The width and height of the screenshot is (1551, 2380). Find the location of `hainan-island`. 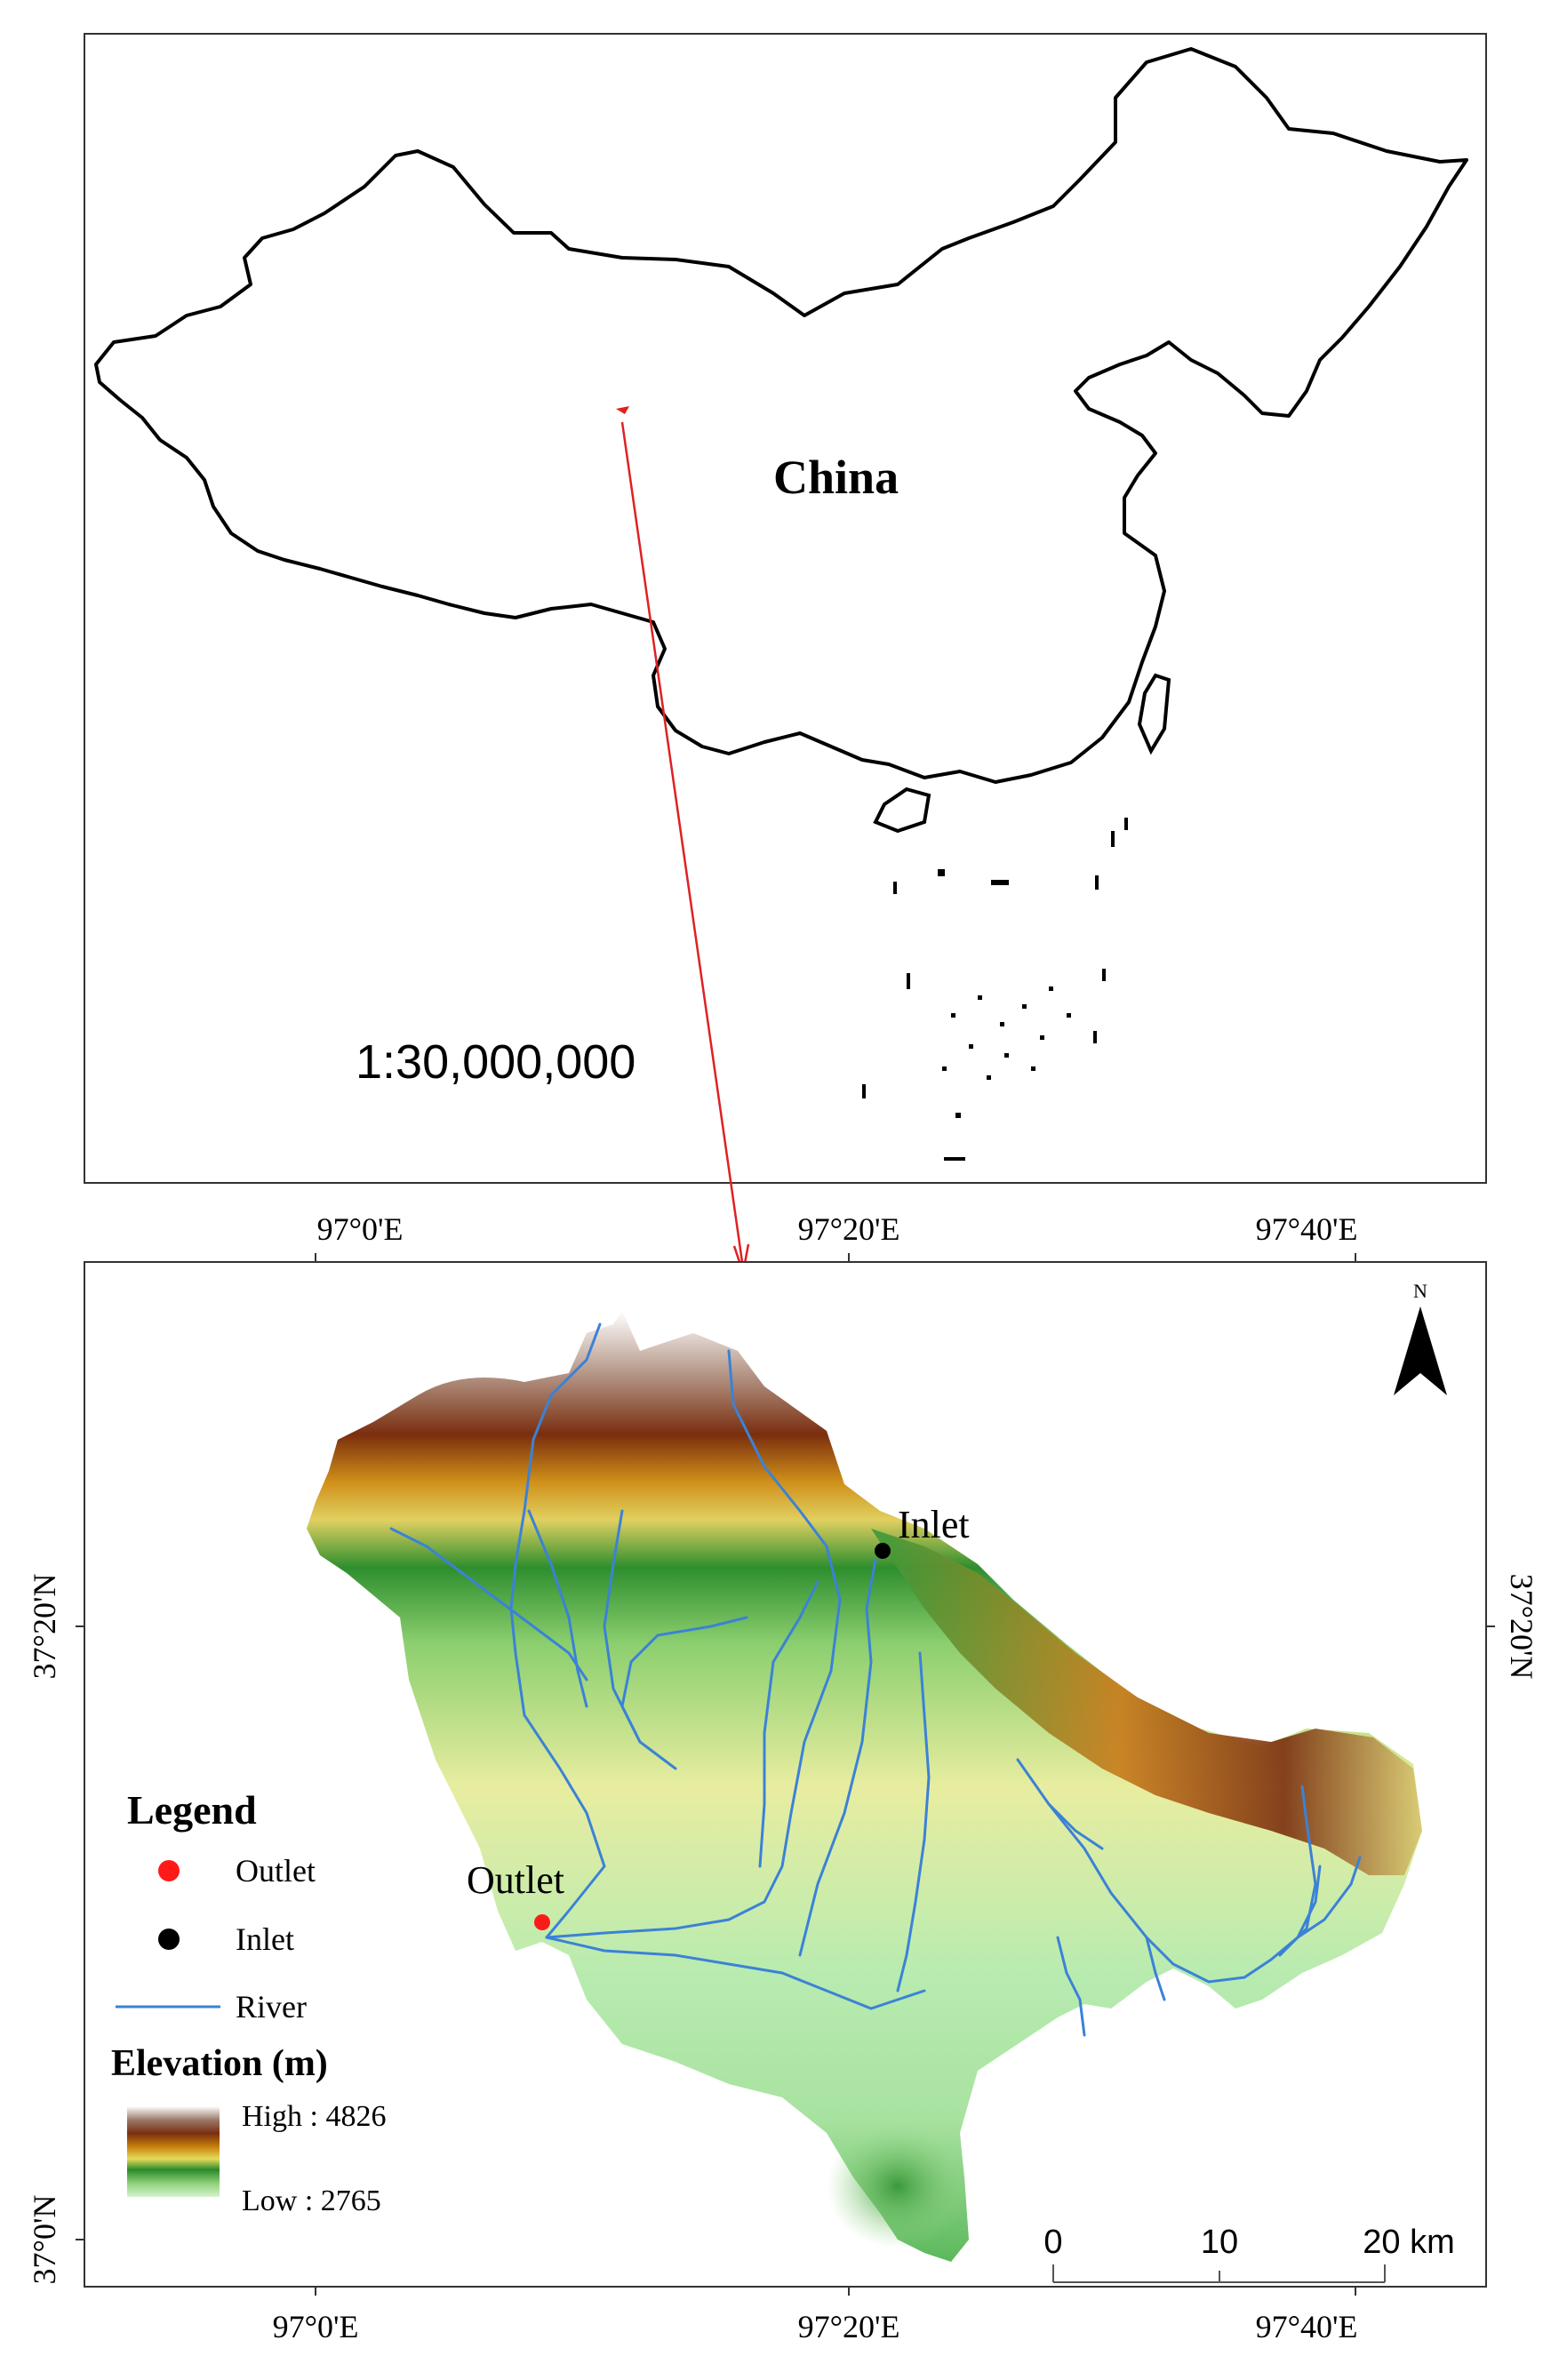

hainan-island is located at coordinates (902, 810).